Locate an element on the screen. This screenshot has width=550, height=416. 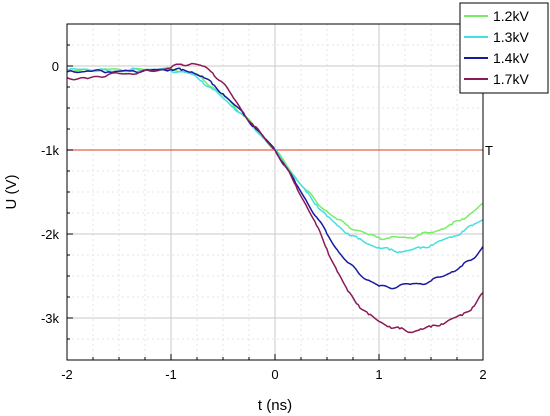
legend: 1.2kV 1.3kV 1.4kV 1.7kV is located at coordinates (504, 48).